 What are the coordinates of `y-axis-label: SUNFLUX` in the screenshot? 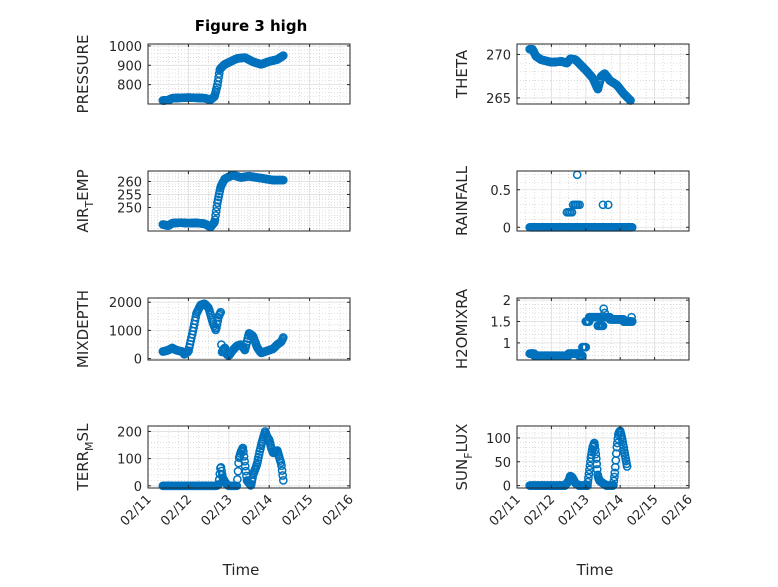 It's located at (464, 457).